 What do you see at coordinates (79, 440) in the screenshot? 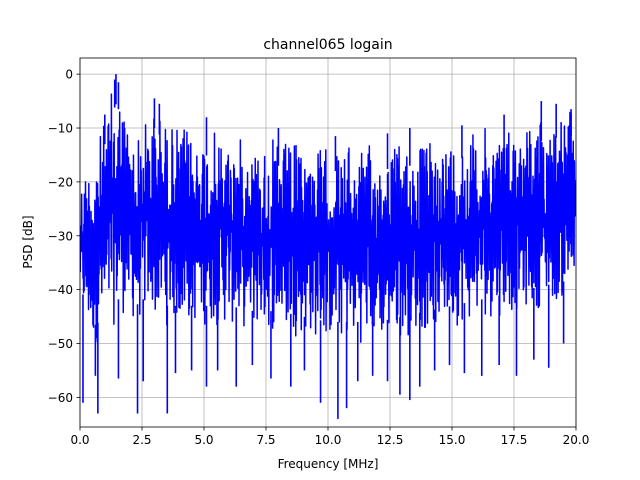
I see `x-tick-label: 0.0` at bounding box center [79, 440].